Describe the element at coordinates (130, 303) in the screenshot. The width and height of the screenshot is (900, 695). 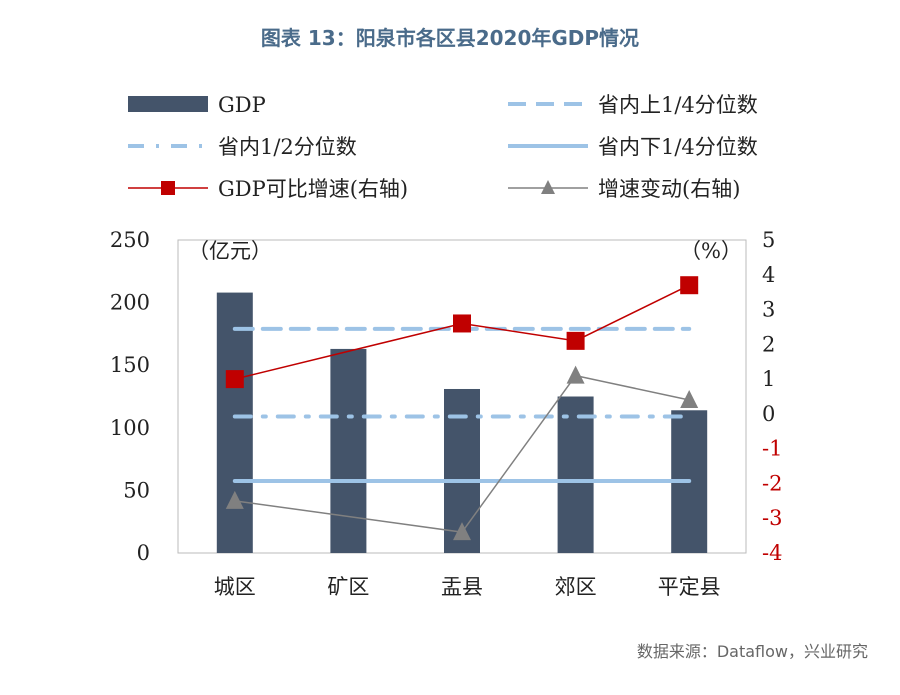
I see `left-tick-label: 200` at that location.